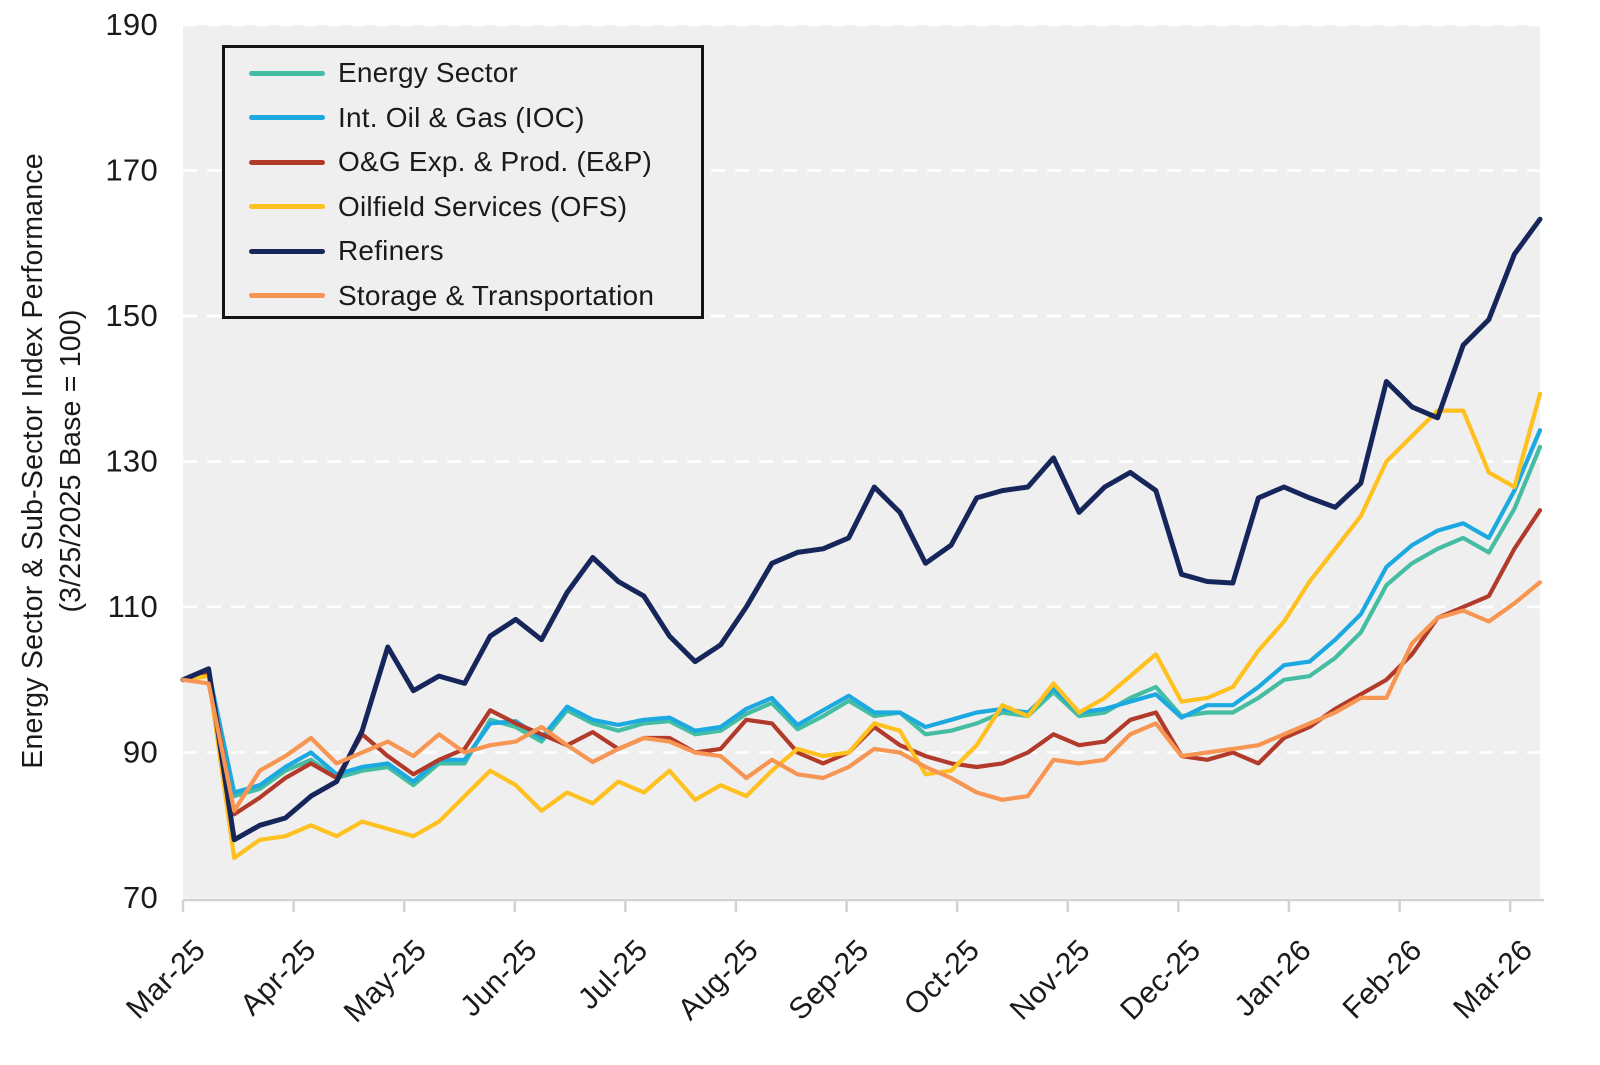  Describe the element at coordinates (1272, 978) in the screenshot. I see `x-tick-label-Jan-26: Jan-26` at that location.